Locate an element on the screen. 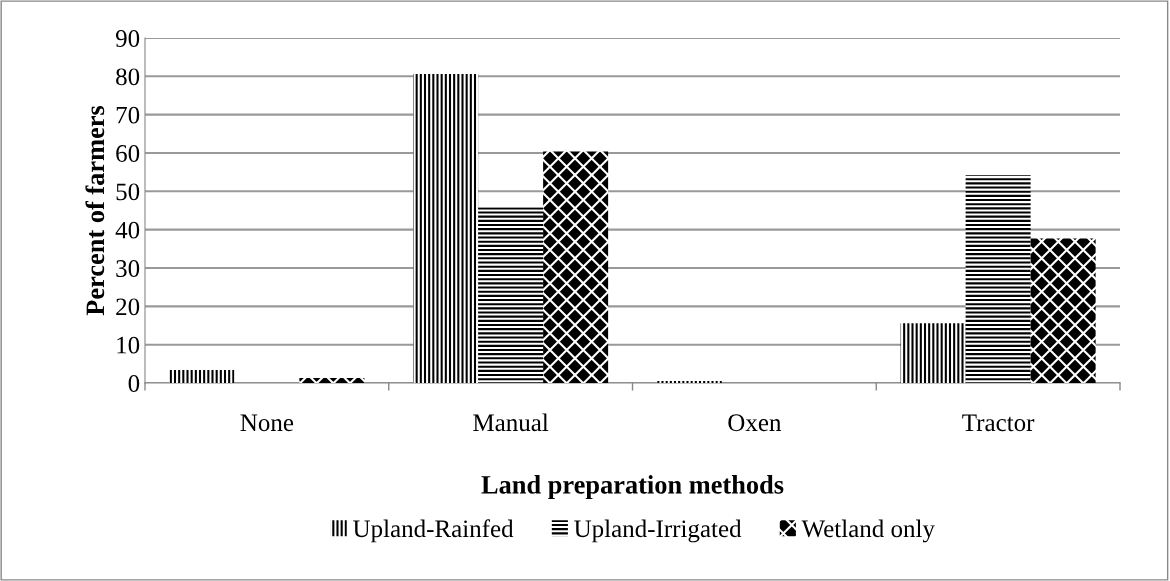 This screenshot has width=1170, height=581. y-tick-label: 90 is located at coordinates (127, 38).